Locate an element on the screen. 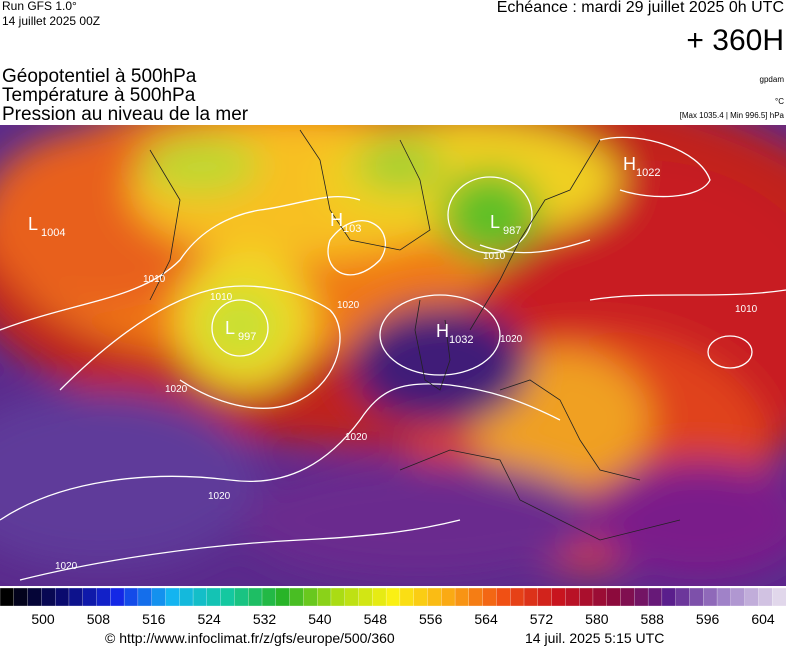 The width and height of the screenshot is (786, 648). system-pressure: 1032 is located at coordinates (461, 340).